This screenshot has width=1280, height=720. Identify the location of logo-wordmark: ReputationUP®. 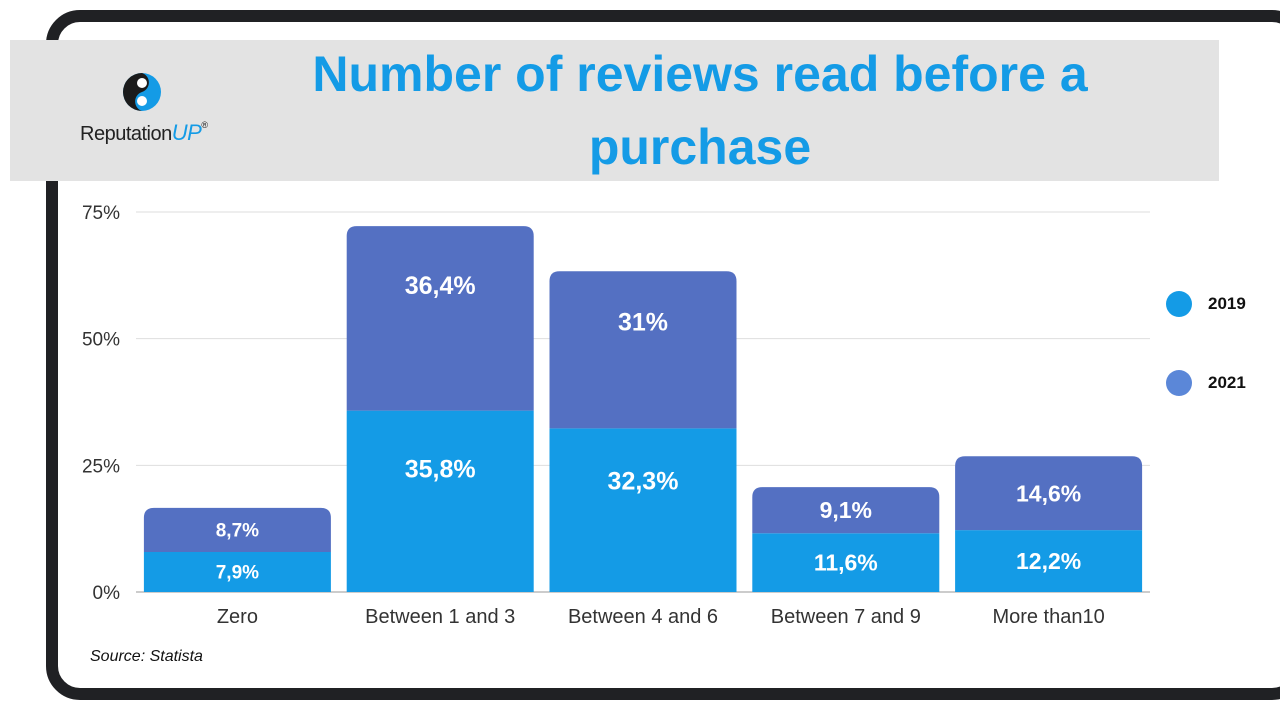
(144, 133).